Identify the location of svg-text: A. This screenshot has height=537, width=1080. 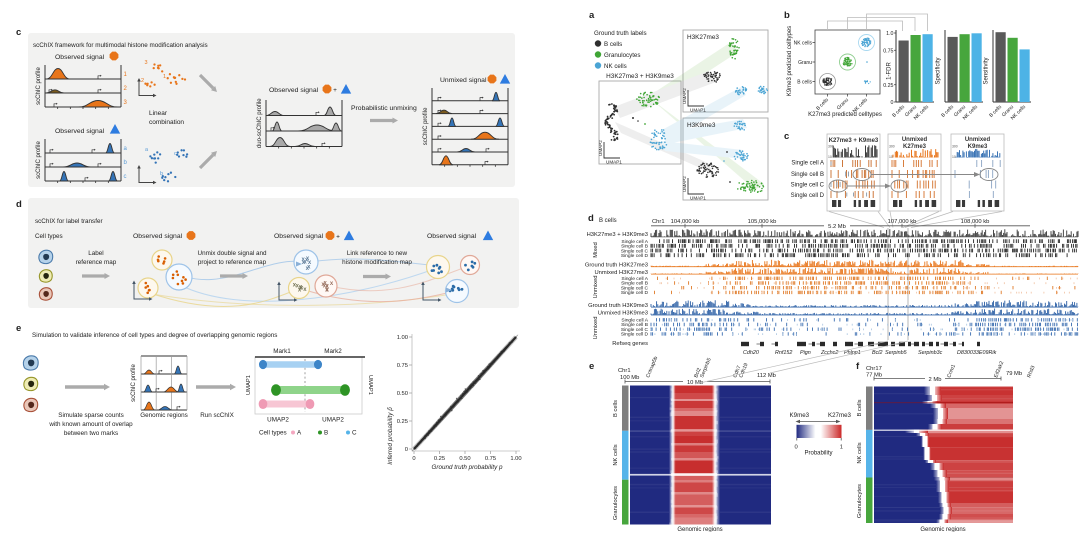
(299, 433).